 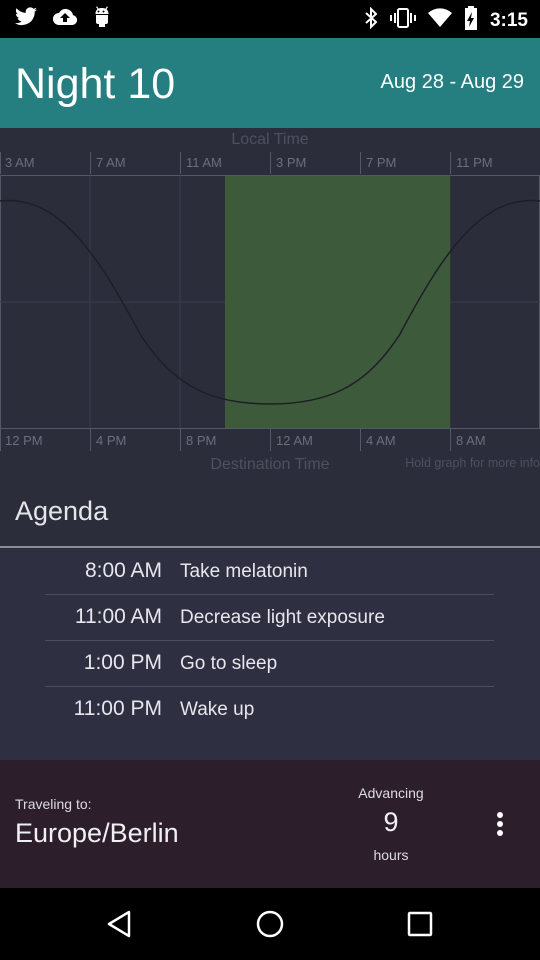 What do you see at coordinates (291, 162) in the screenshot?
I see `top-tick-label: 3 PM` at bounding box center [291, 162].